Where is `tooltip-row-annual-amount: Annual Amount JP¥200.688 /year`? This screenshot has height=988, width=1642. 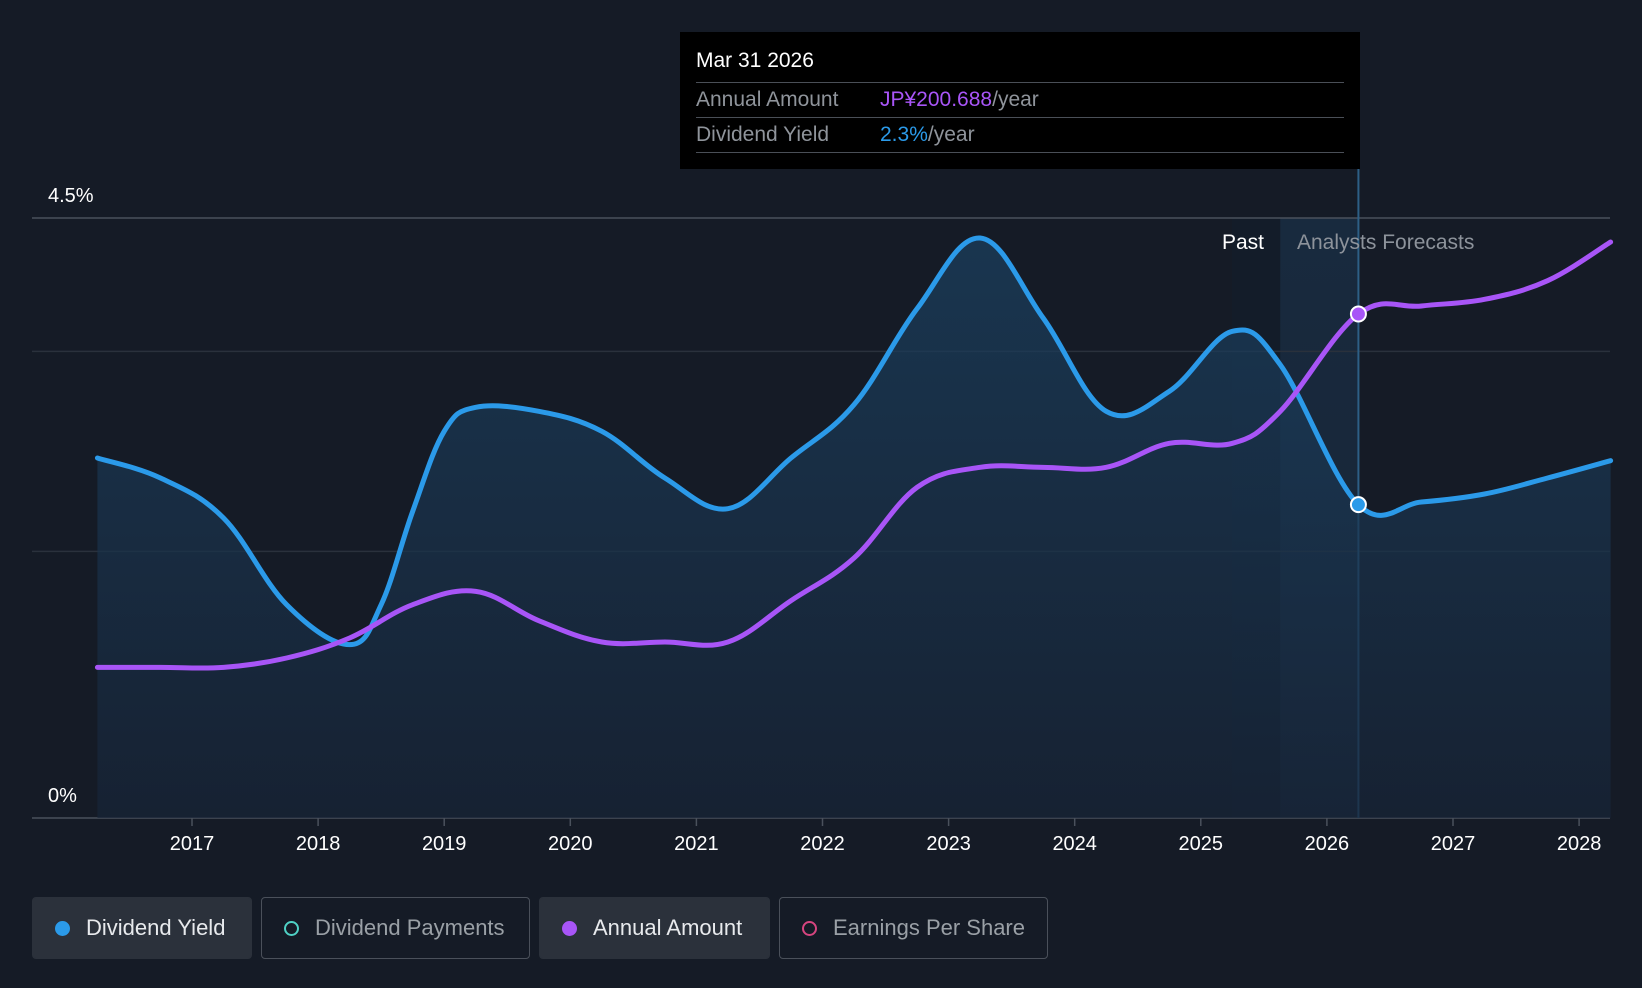
tooltip-row-annual-amount: Annual Amount JP¥200.688 /year is located at coordinates (1020, 99).